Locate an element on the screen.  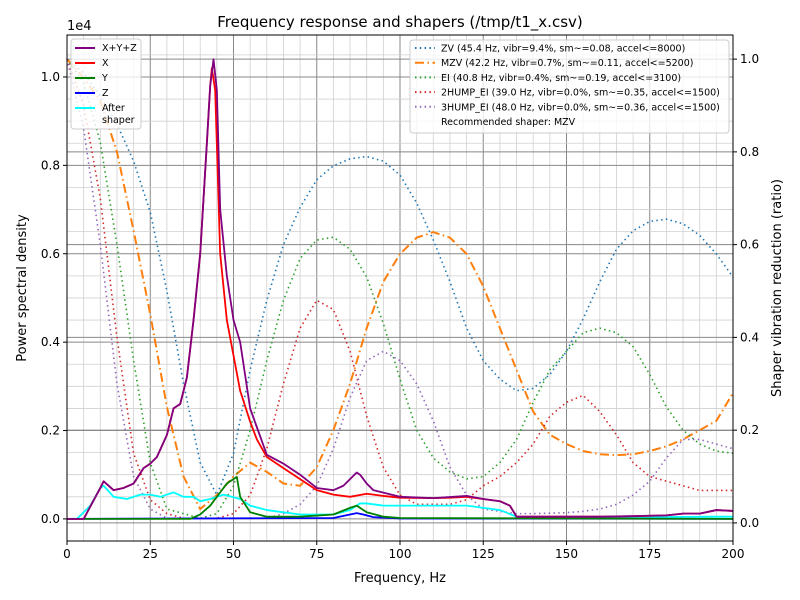
y2-tick-label: 0.6 is located at coordinates (749, 245).